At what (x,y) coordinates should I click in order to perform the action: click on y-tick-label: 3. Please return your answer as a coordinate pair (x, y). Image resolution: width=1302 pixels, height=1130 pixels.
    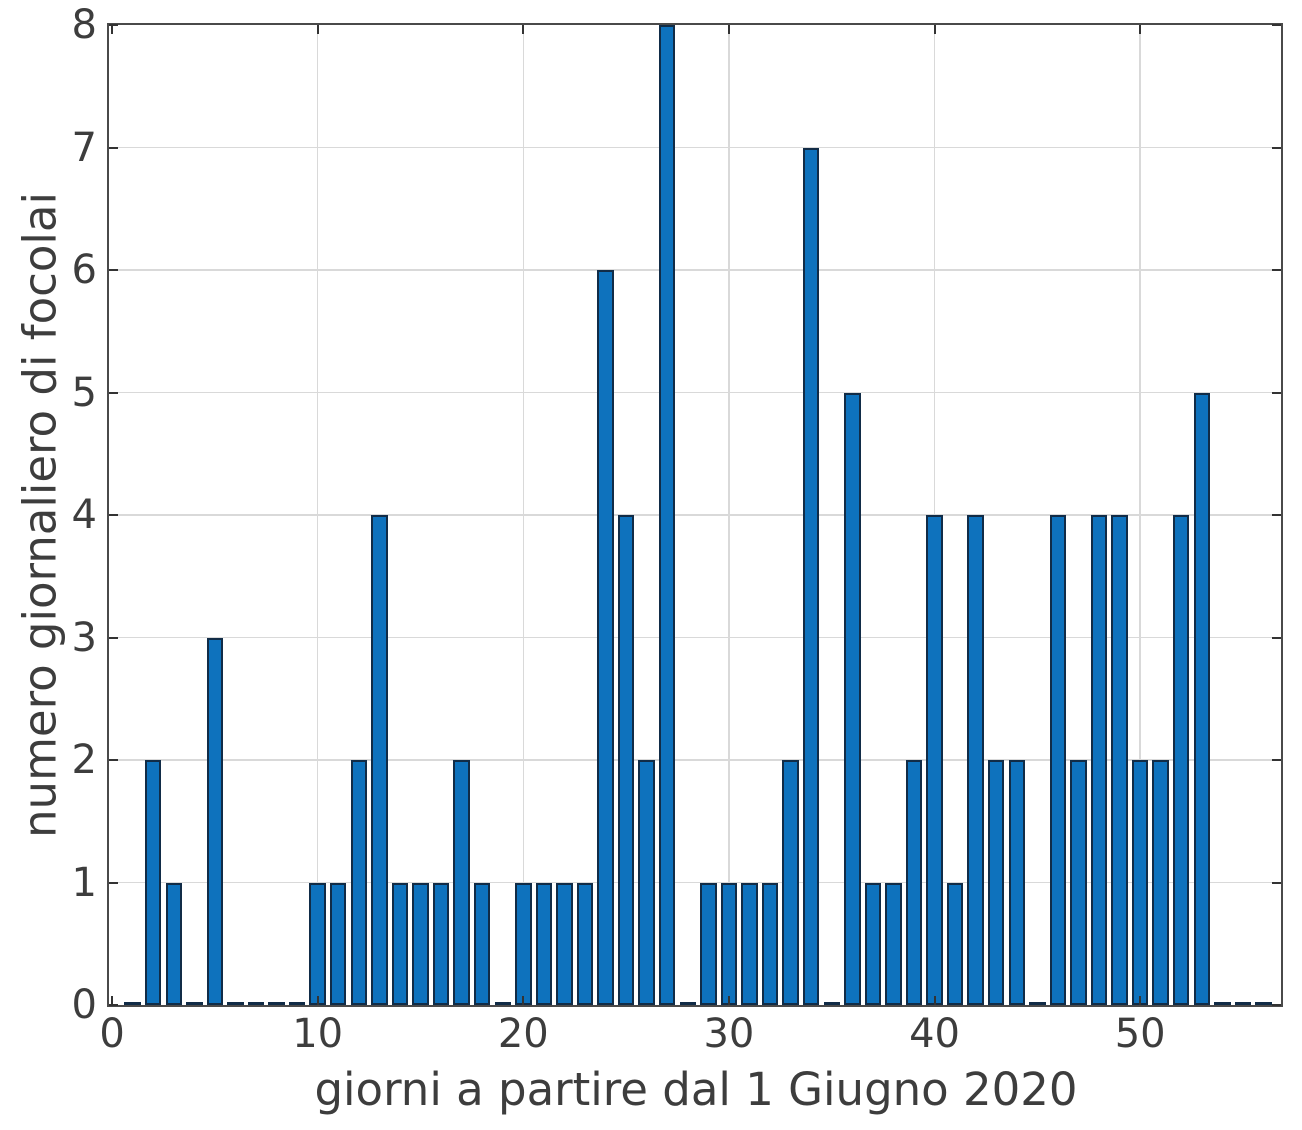
    Looking at the image, I should click on (84, 637).